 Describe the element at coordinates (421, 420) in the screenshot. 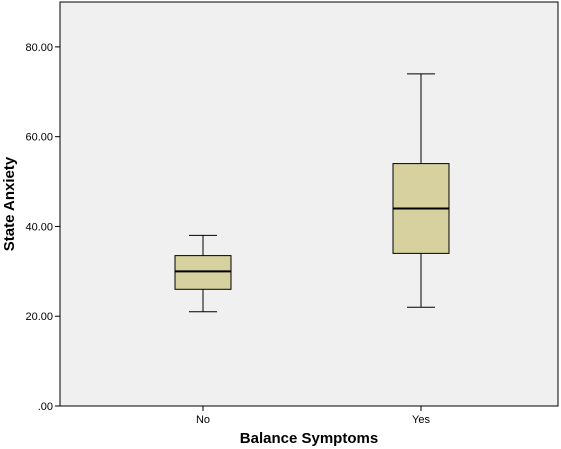

I see `x-tick-label: Yes` at that location.